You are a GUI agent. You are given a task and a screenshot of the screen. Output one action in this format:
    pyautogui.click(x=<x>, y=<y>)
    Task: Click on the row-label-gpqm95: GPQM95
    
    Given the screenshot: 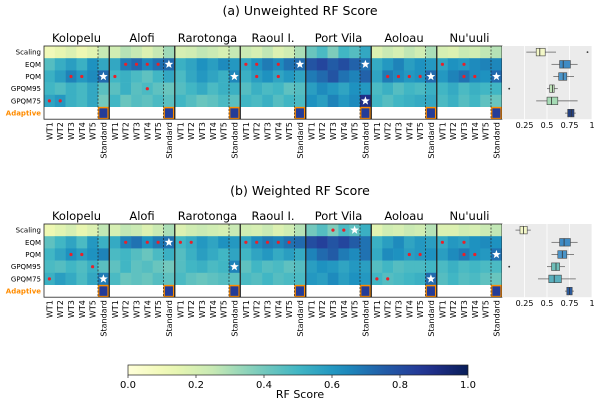 What is the action you would take?
    pyautogui.click(x=26, y=267)
    